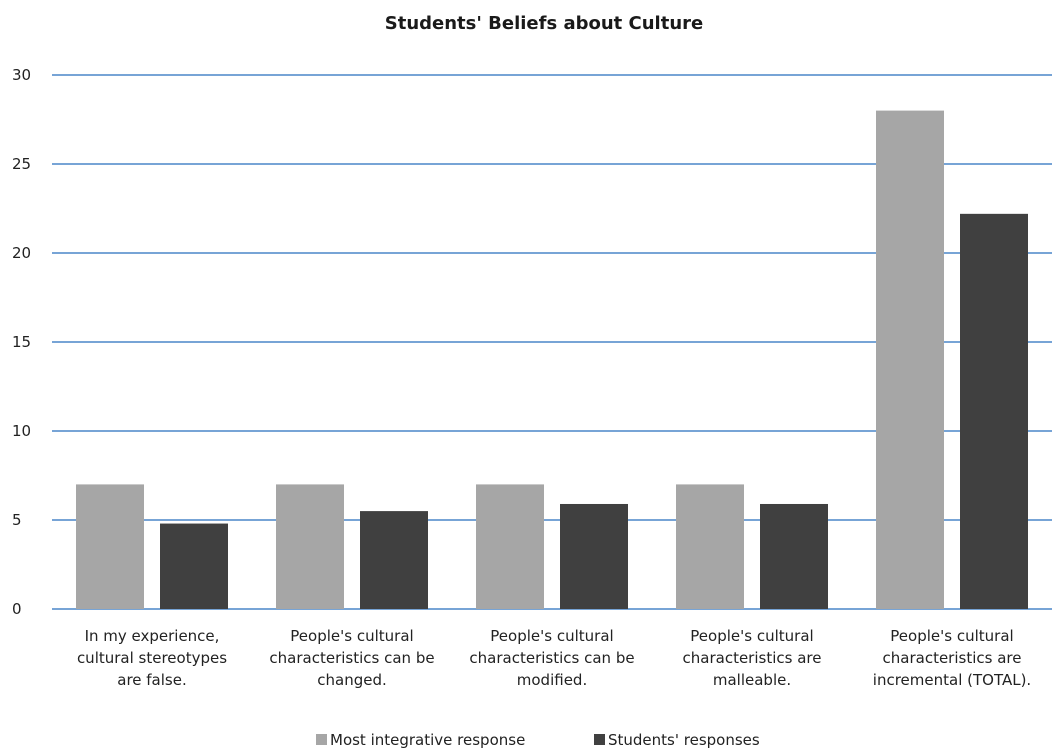 The height and width of the screenshot is (751, 1052). What do you see at coordinates (21, 164) in the screenshot?
I see `y-tick-label: 25` at bounding box center [21, 164].